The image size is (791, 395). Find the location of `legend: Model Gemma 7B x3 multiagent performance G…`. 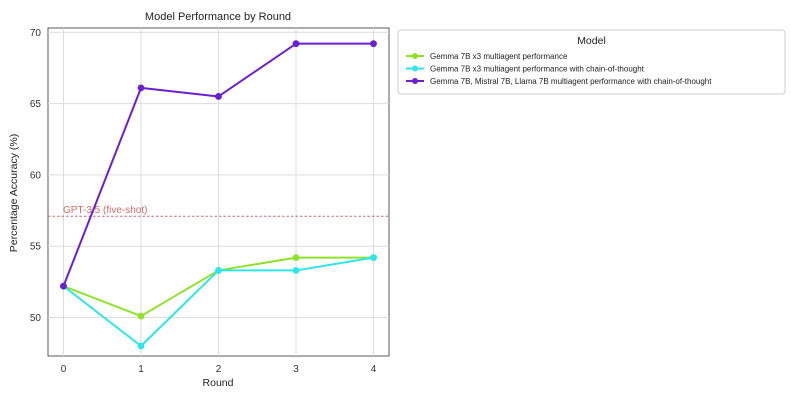

legend: Model Gemma 7B x3 multiagent performance G… is located at coordinates (591, 62).